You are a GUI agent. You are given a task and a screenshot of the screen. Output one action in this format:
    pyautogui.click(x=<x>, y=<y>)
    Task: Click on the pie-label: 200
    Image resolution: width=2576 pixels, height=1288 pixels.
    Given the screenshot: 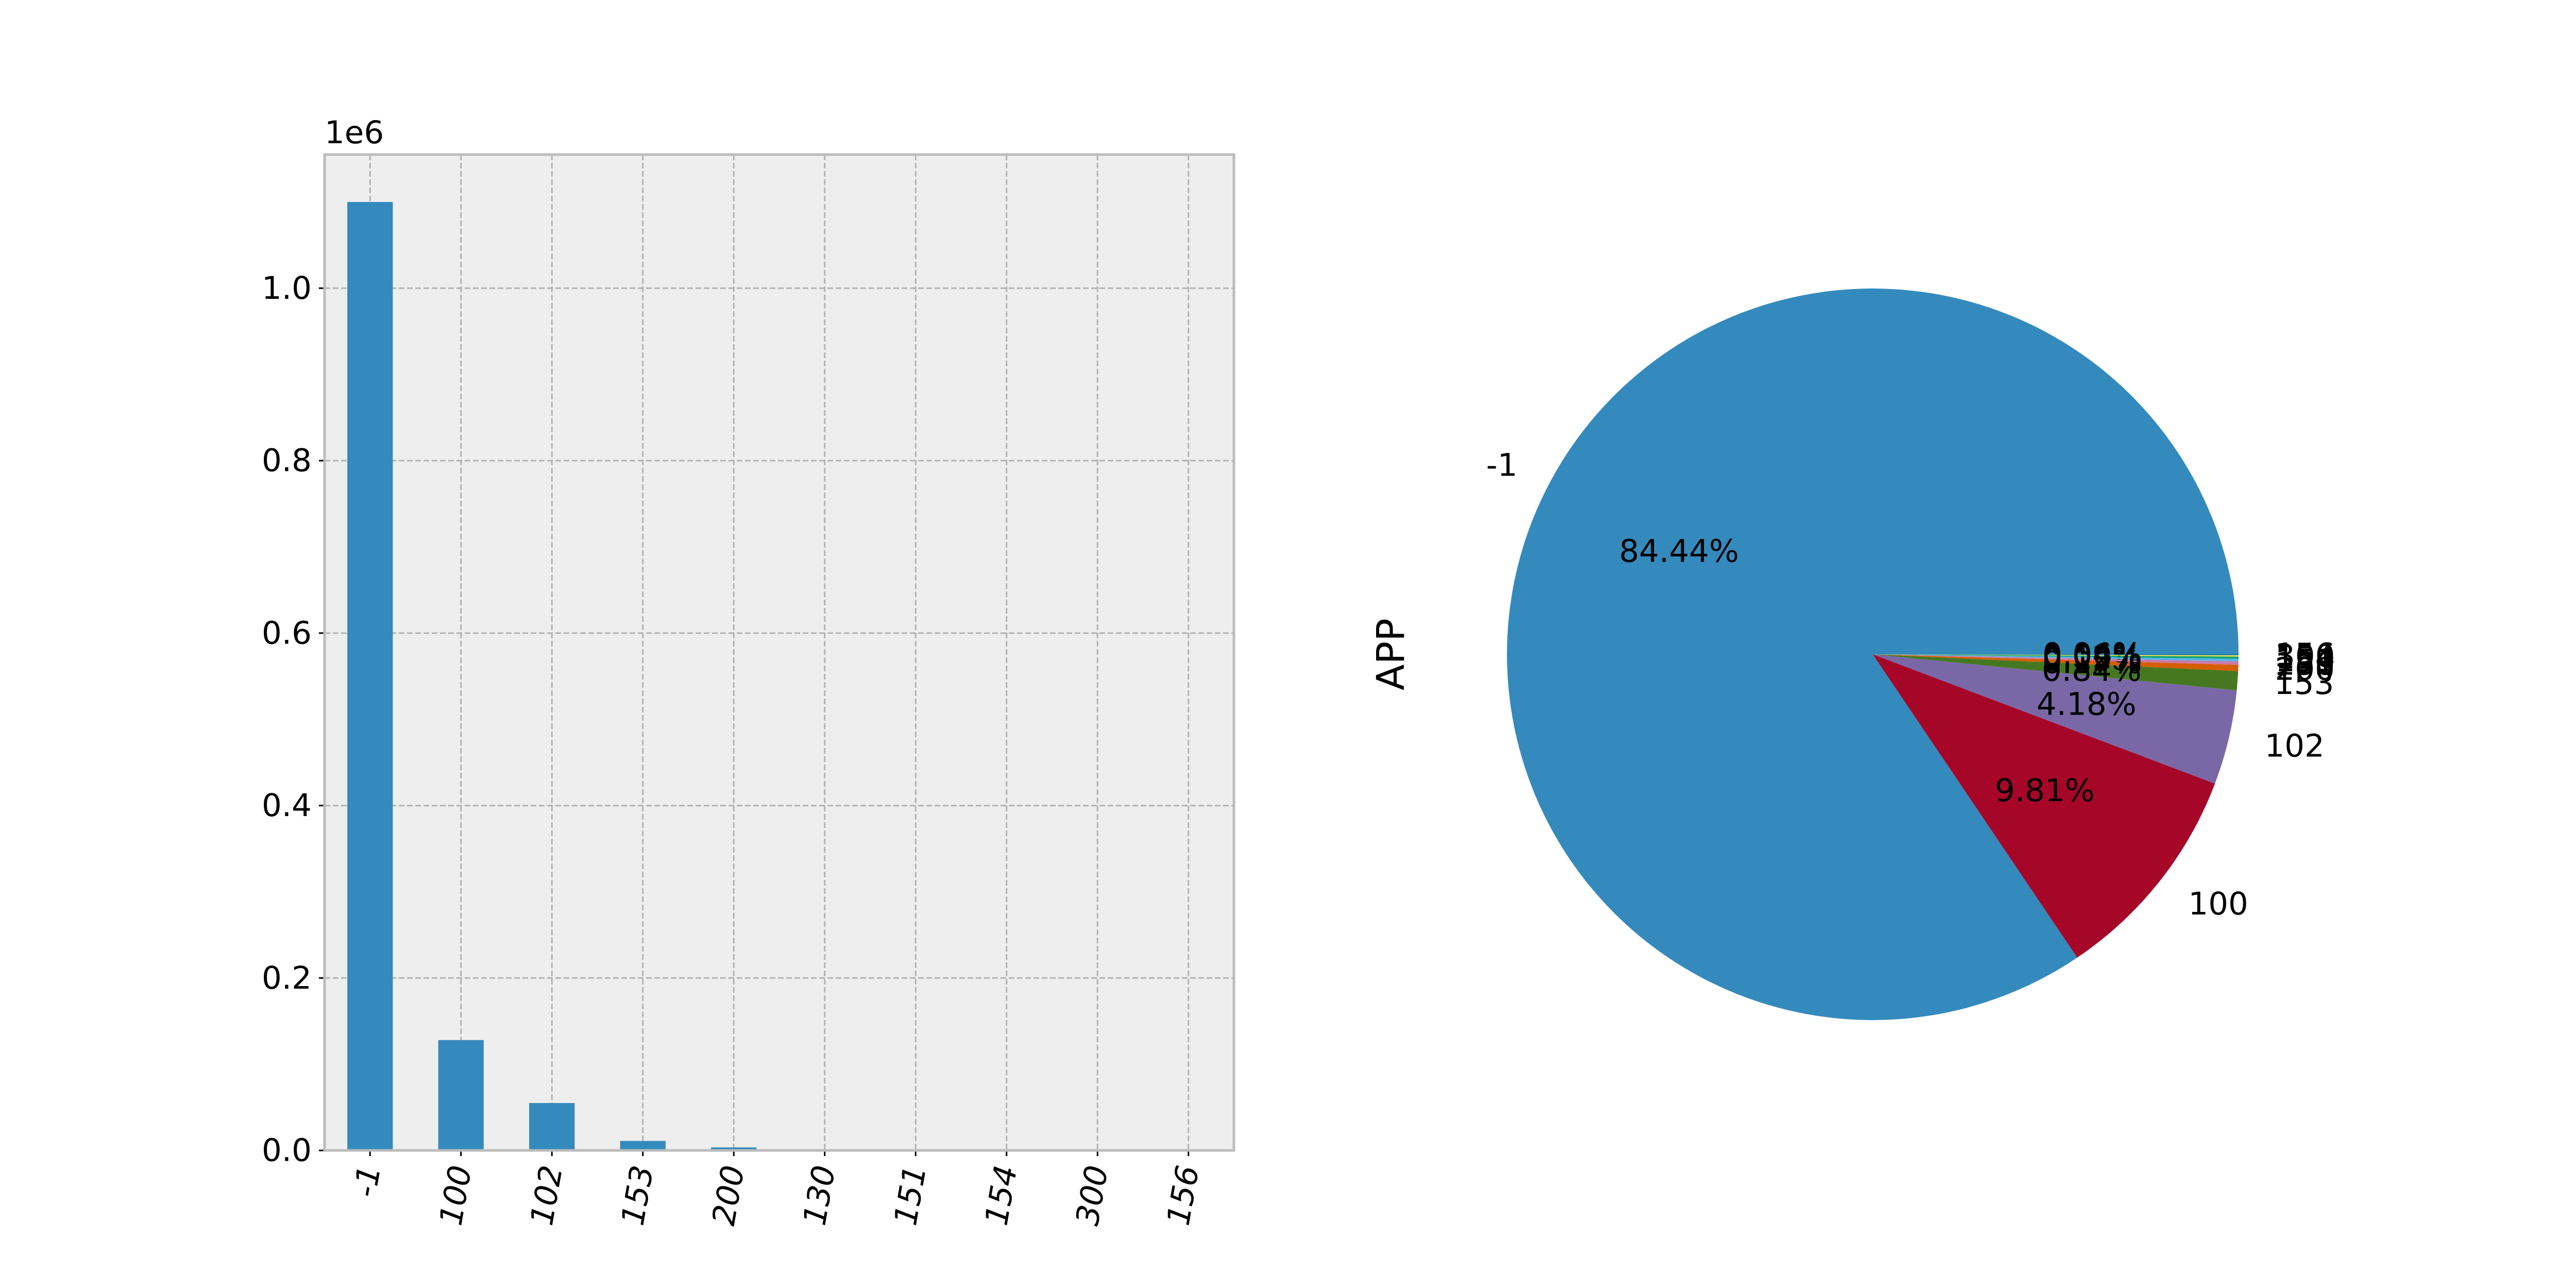 What is the action you would take?
    pyautogui.click(x=2304, y=669)
    